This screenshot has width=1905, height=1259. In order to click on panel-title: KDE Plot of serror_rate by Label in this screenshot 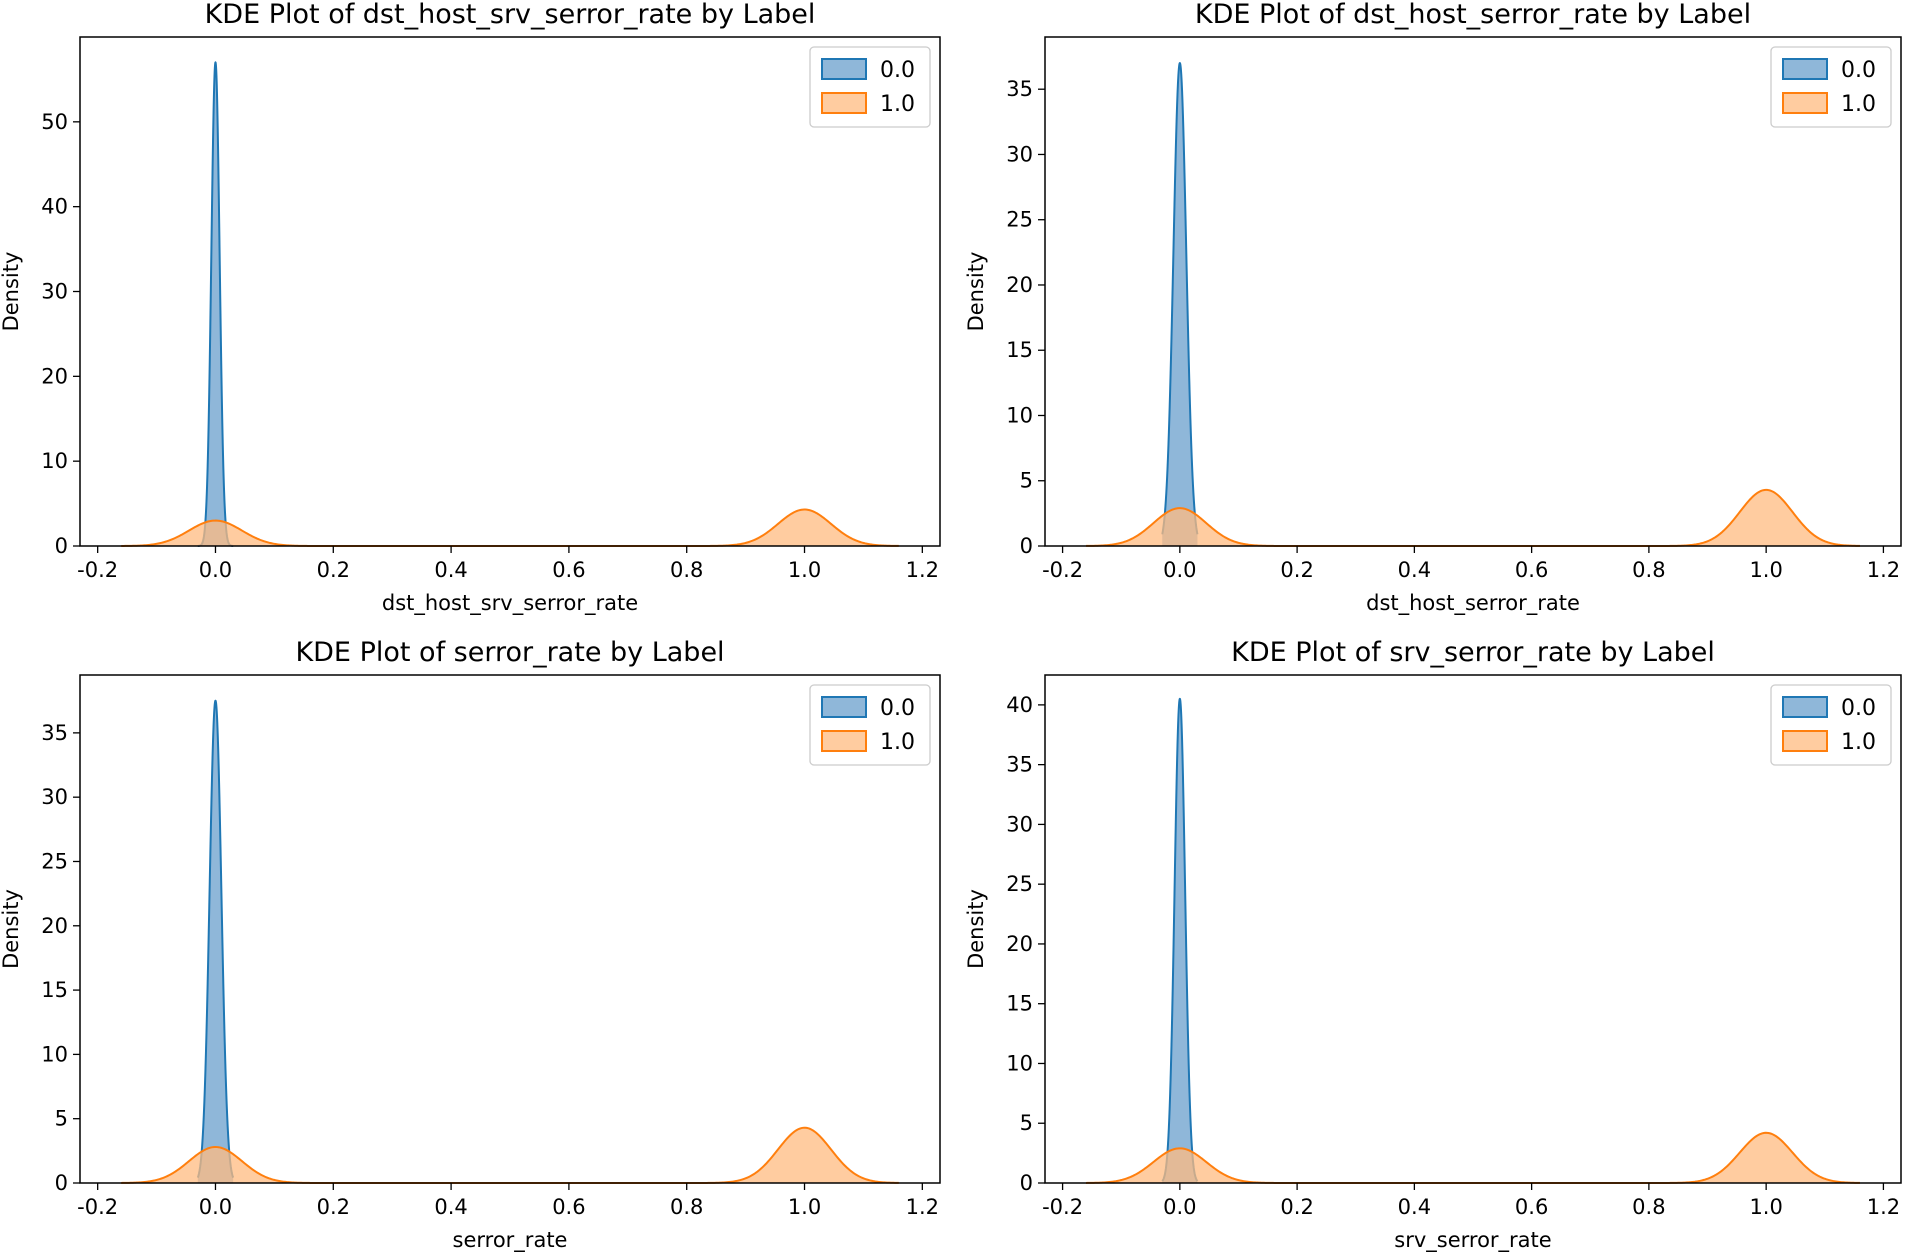, I will do `click(509, 652)`.